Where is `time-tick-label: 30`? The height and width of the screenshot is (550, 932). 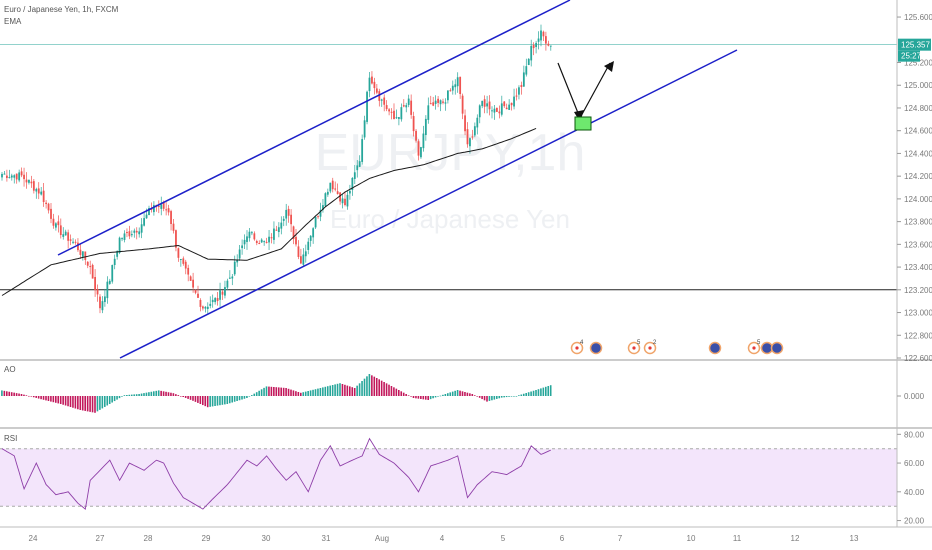
time-tick-label: 30 is located at coordinates (266, 538).